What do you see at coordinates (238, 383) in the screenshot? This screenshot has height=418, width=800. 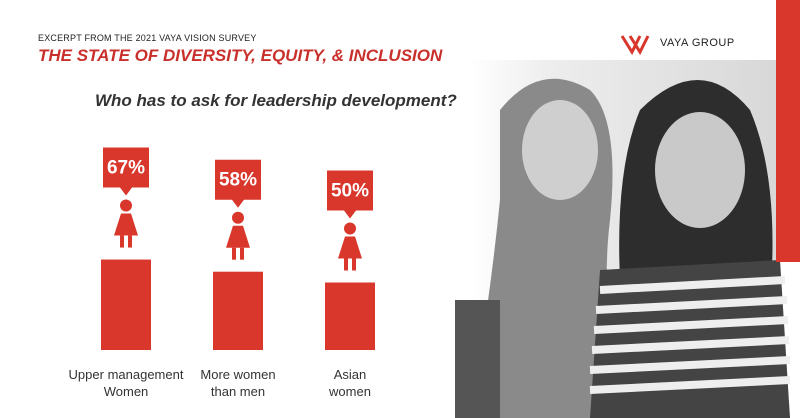 I see `x-tick-label: More women than men` at bounding box center [238, 383].